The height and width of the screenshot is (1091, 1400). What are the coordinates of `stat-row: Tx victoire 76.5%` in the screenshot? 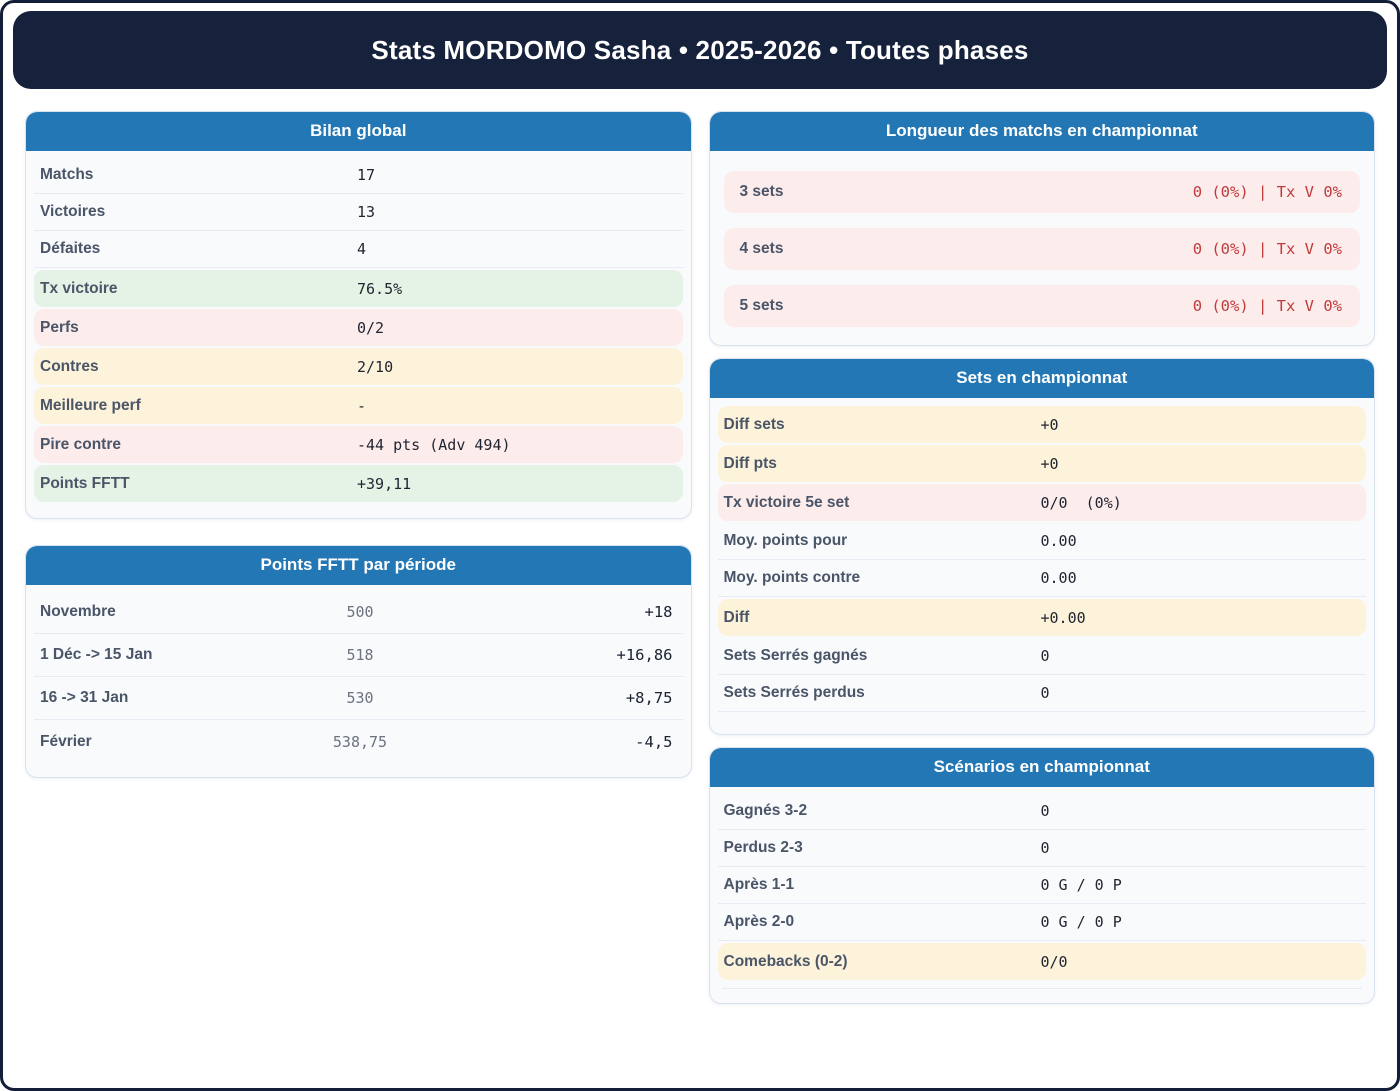 It's located at (358, 288).